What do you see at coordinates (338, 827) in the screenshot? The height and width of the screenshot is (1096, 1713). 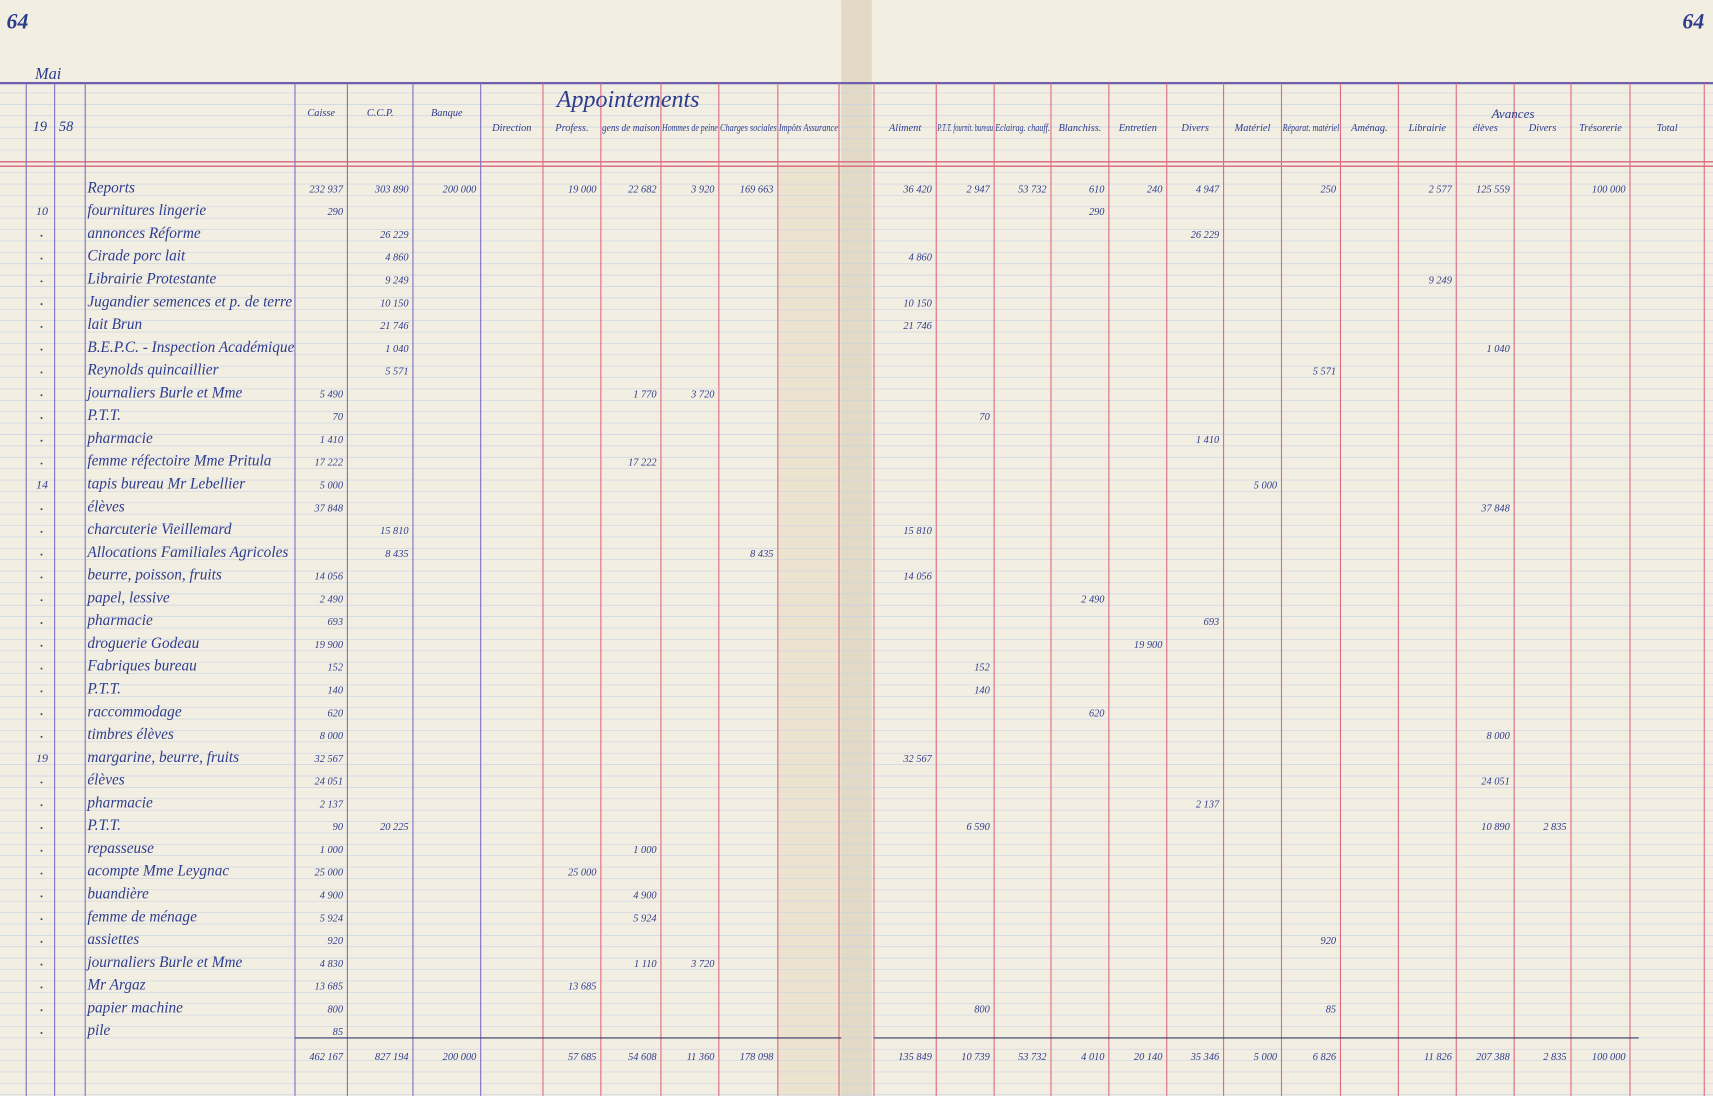 I see `amount: 90` at bounding box center [338, 827].